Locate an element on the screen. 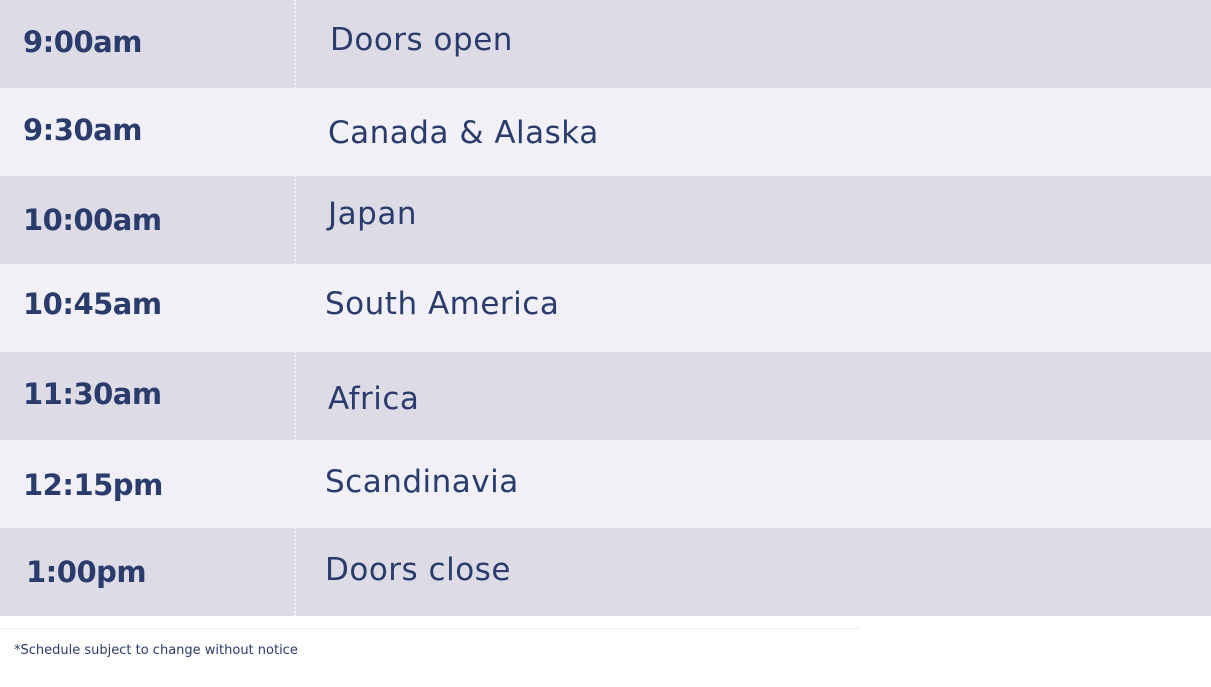 This screenshot has width=1211, height=687. schedule-time: 10:45am is located at coordinates (92, 304).